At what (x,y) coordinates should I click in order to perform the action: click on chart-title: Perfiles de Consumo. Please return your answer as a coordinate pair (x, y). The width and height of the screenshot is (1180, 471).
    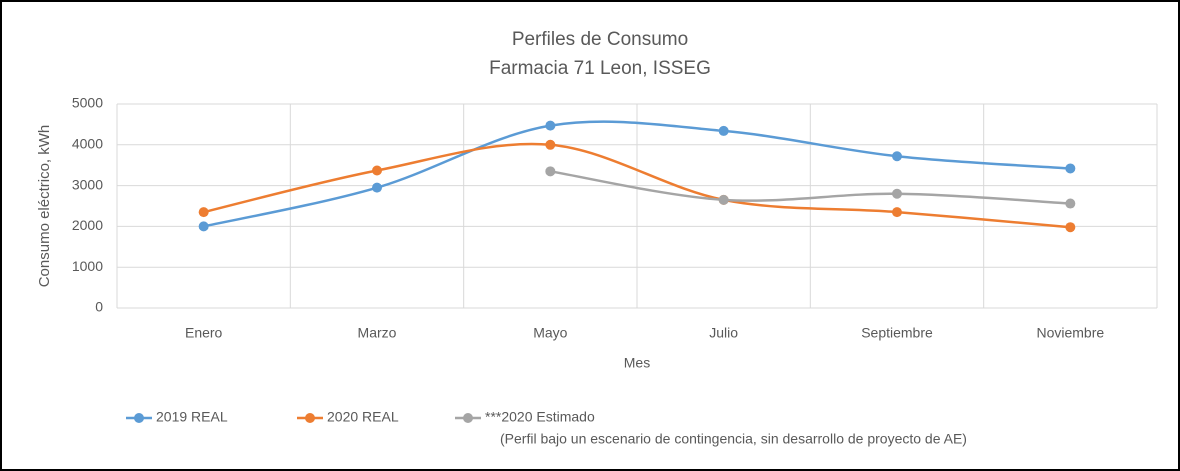
    Looking at the image, I should click on (600, 39).